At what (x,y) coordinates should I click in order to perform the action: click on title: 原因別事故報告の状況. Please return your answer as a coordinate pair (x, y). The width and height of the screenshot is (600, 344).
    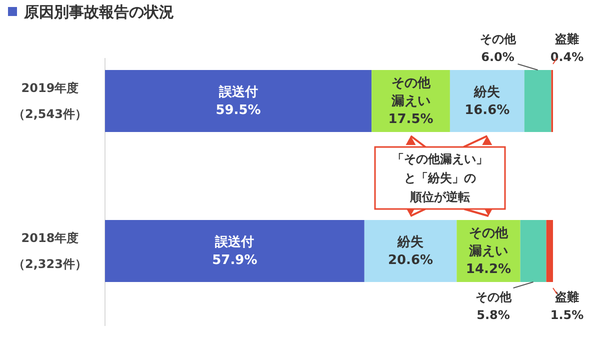
    Looking at the image, I should click on (91, 12).